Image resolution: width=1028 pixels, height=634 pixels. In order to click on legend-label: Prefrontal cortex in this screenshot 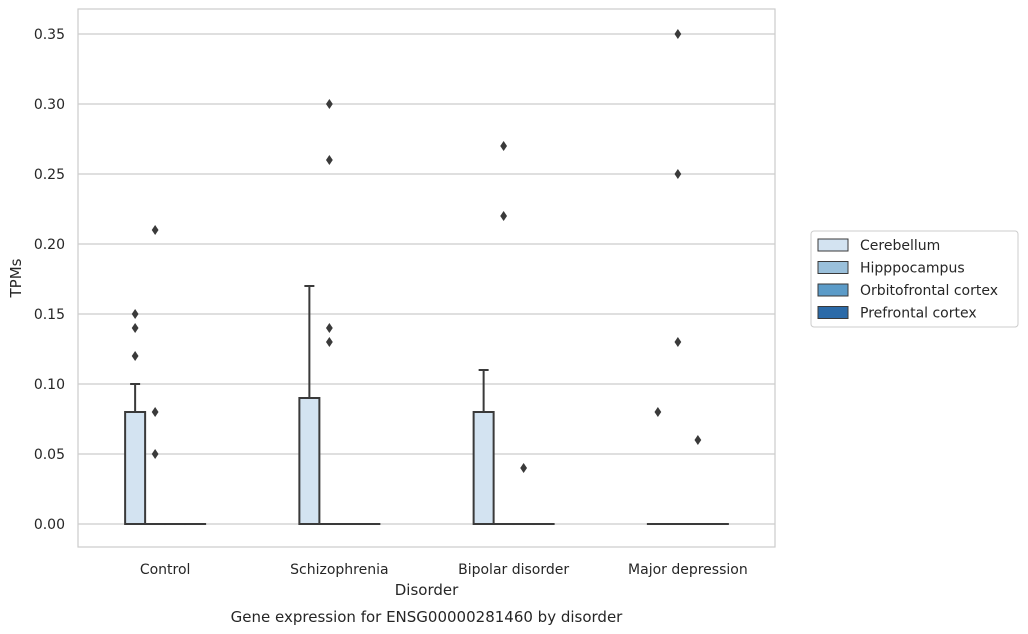, I will do `click(918, 314)`.